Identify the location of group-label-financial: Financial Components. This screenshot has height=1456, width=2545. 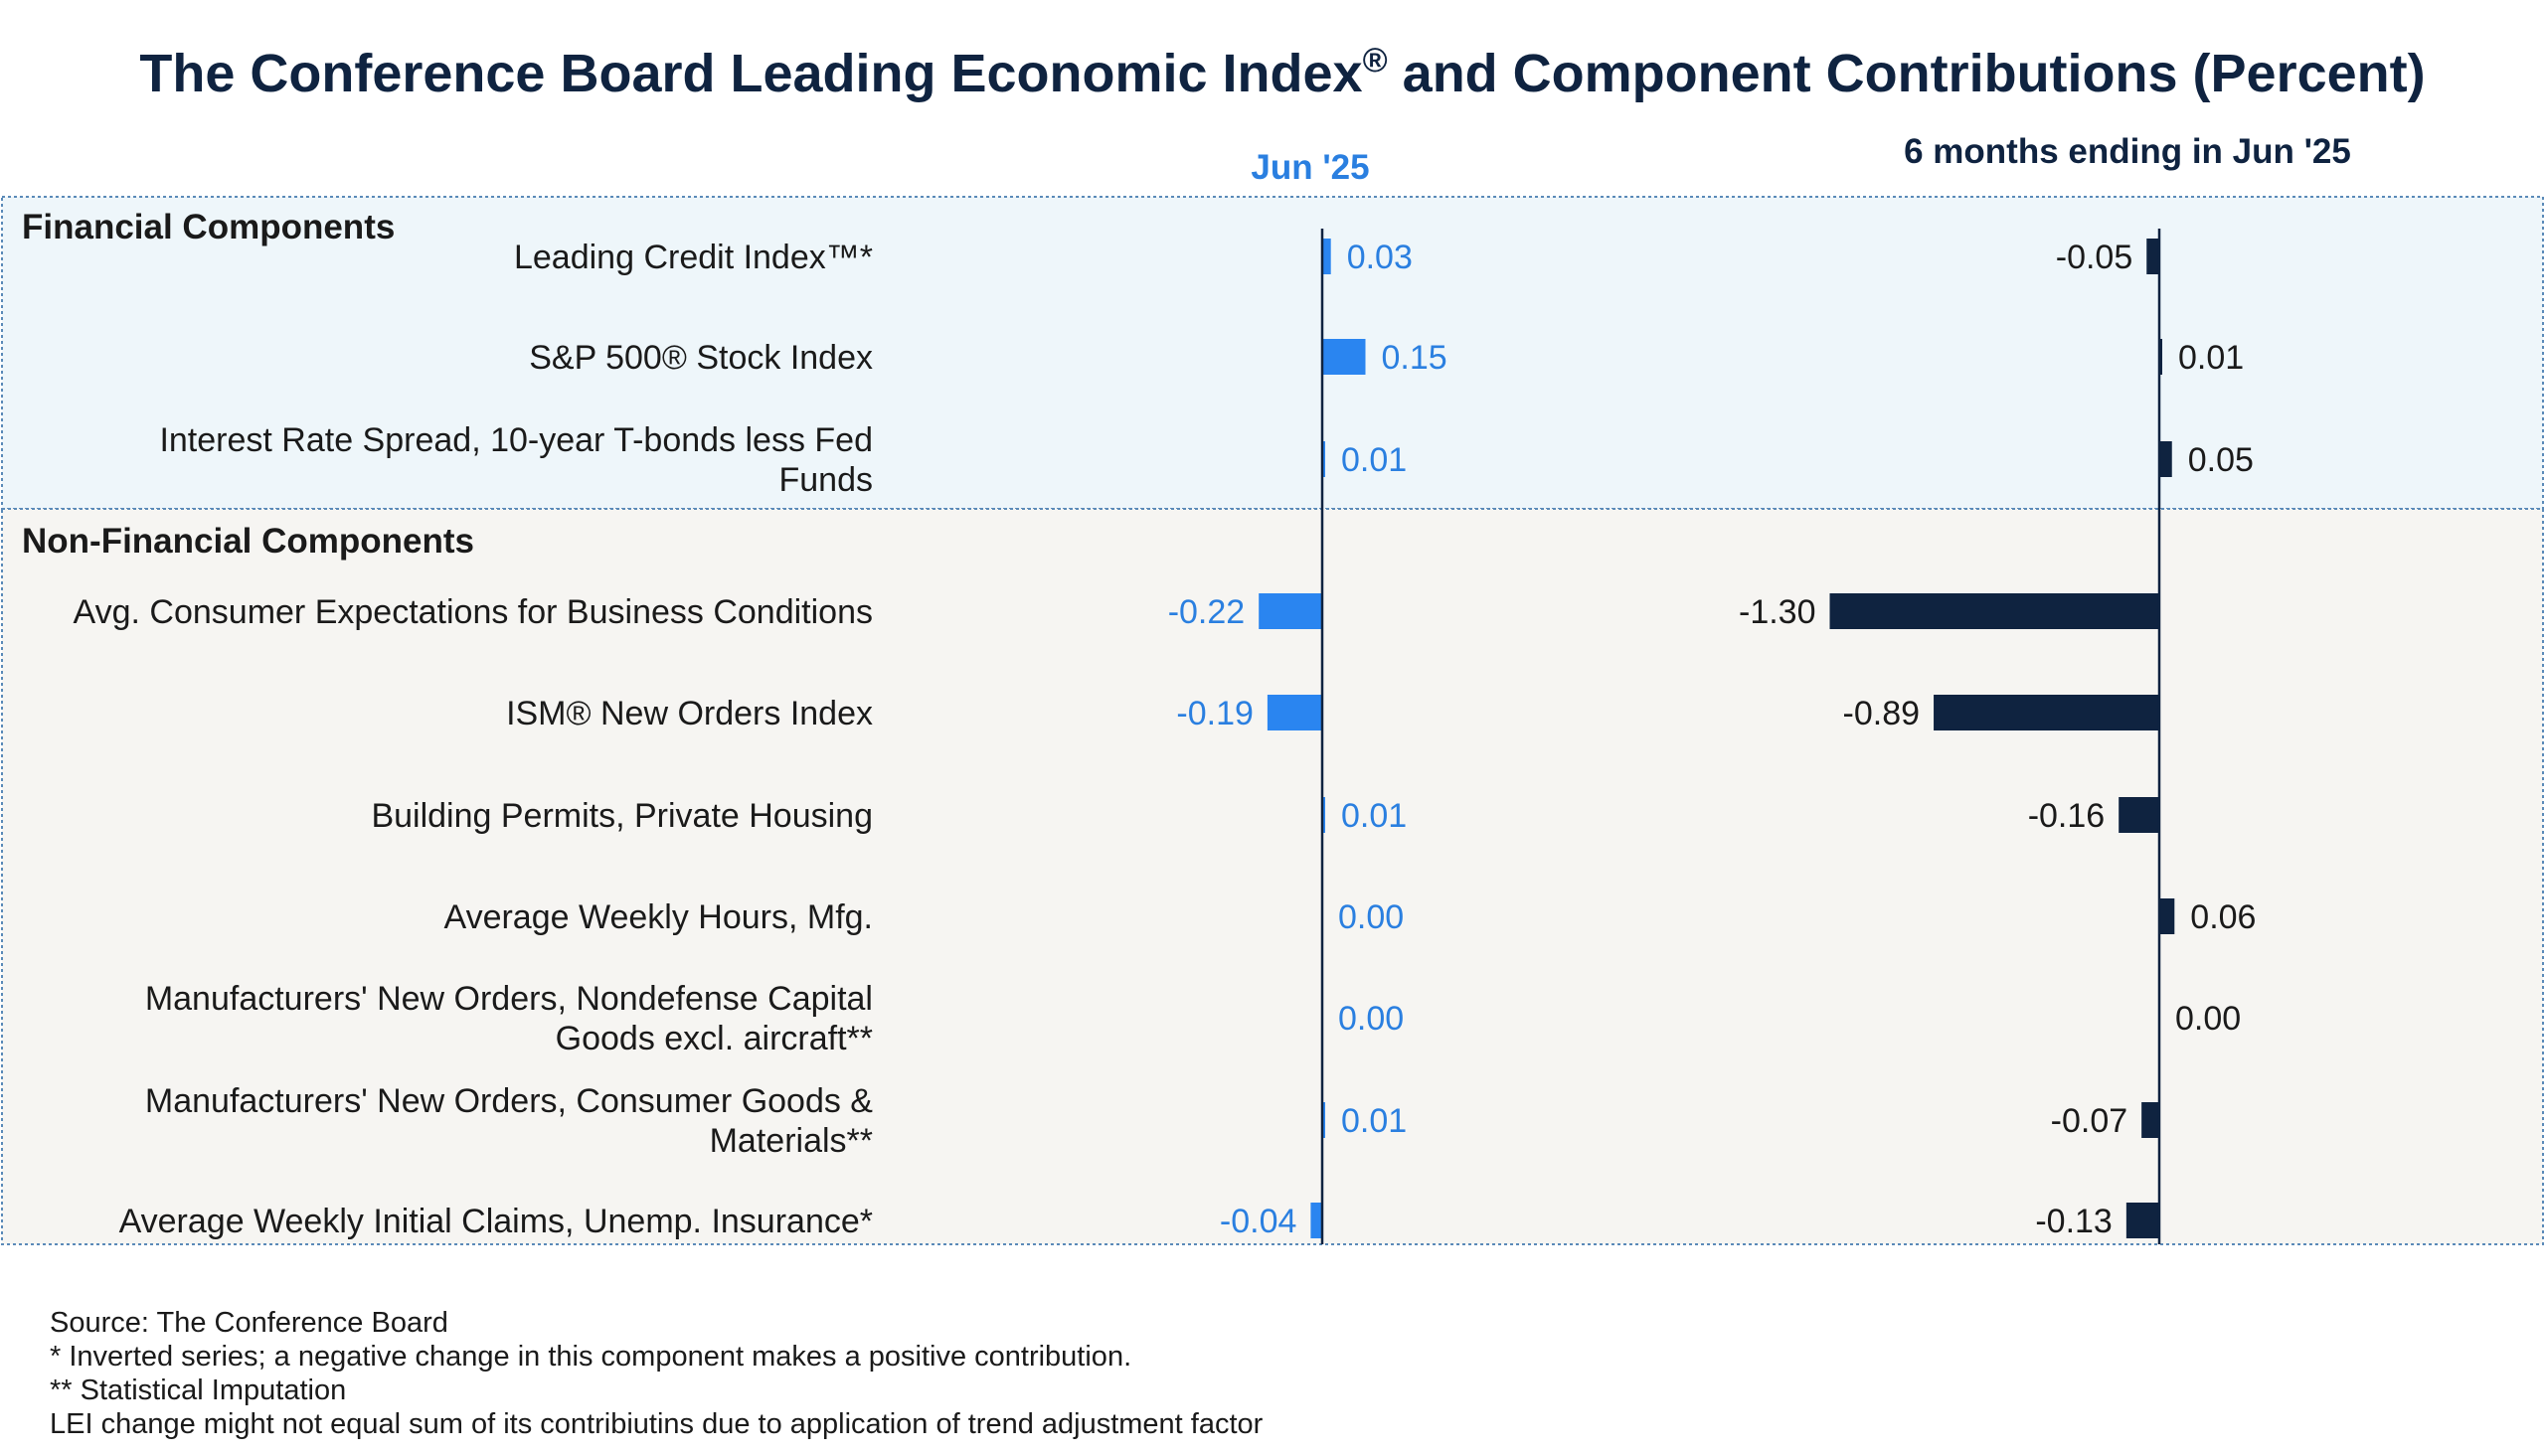
(208, 227).